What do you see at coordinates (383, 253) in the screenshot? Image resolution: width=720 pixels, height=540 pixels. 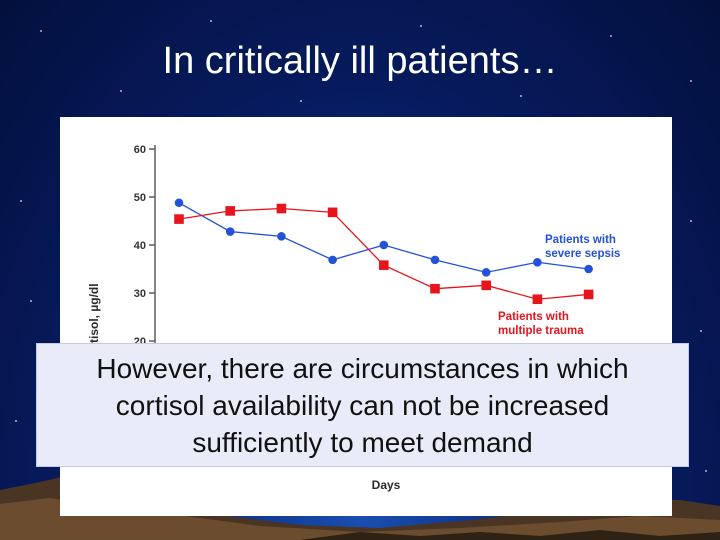 I see `series-line-trauma` at bounding box center [383, 253].